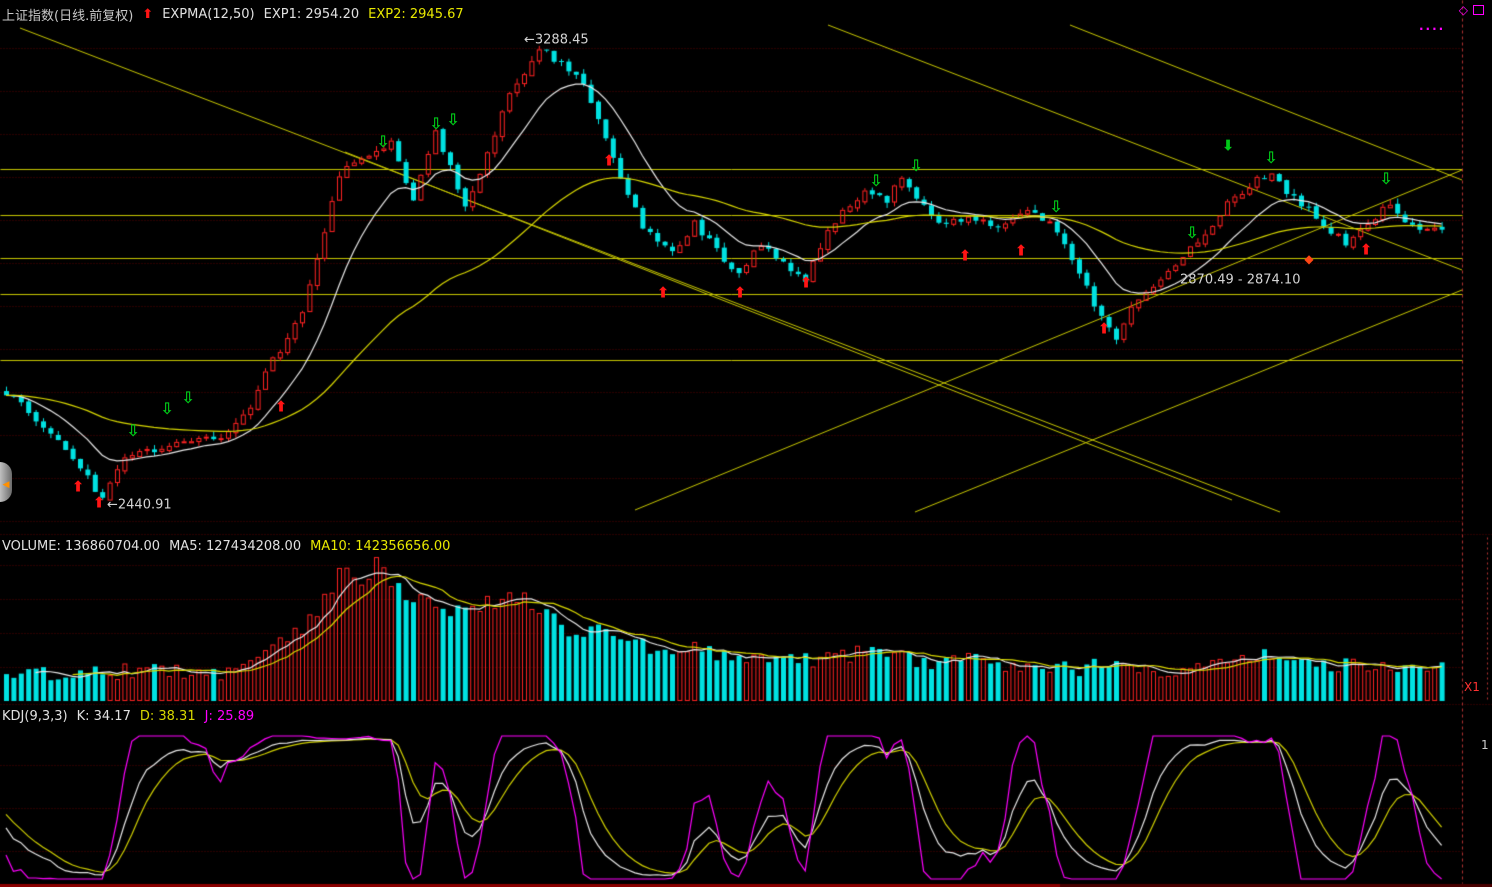 This screenshot has width=1492, height=887. What do you see at coordinates (68, 16) in the screenshot?
I see `symbol-title: 上证指数(日线.前复权)` at bounding box center [68, 16].